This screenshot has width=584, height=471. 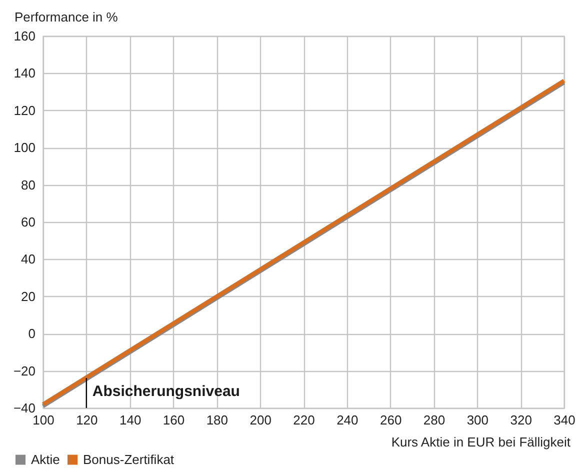 What do you see at coordinates (24, 408) in the screenshot?
I see `y-tick-label: −40` at bounding box center [24, 408].